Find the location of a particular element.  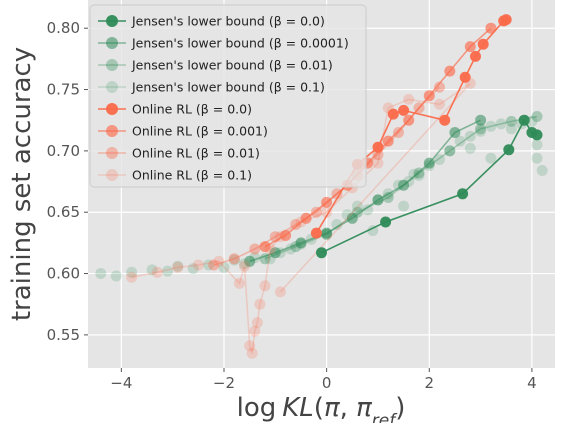

y-tick-label: 0.65 is located at coordinates (63, 212).